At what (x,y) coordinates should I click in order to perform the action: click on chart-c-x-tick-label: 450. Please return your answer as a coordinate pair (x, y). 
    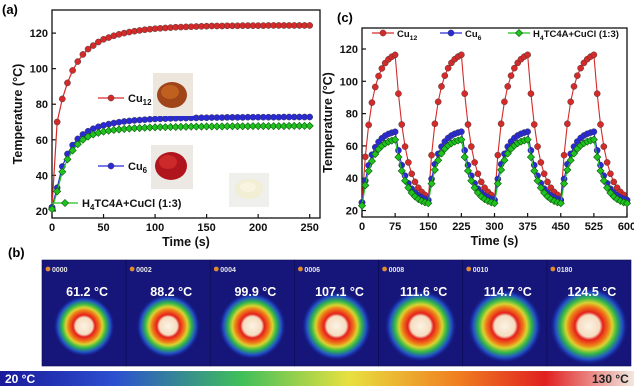
    Looking at the image, I should click on (561, 227).